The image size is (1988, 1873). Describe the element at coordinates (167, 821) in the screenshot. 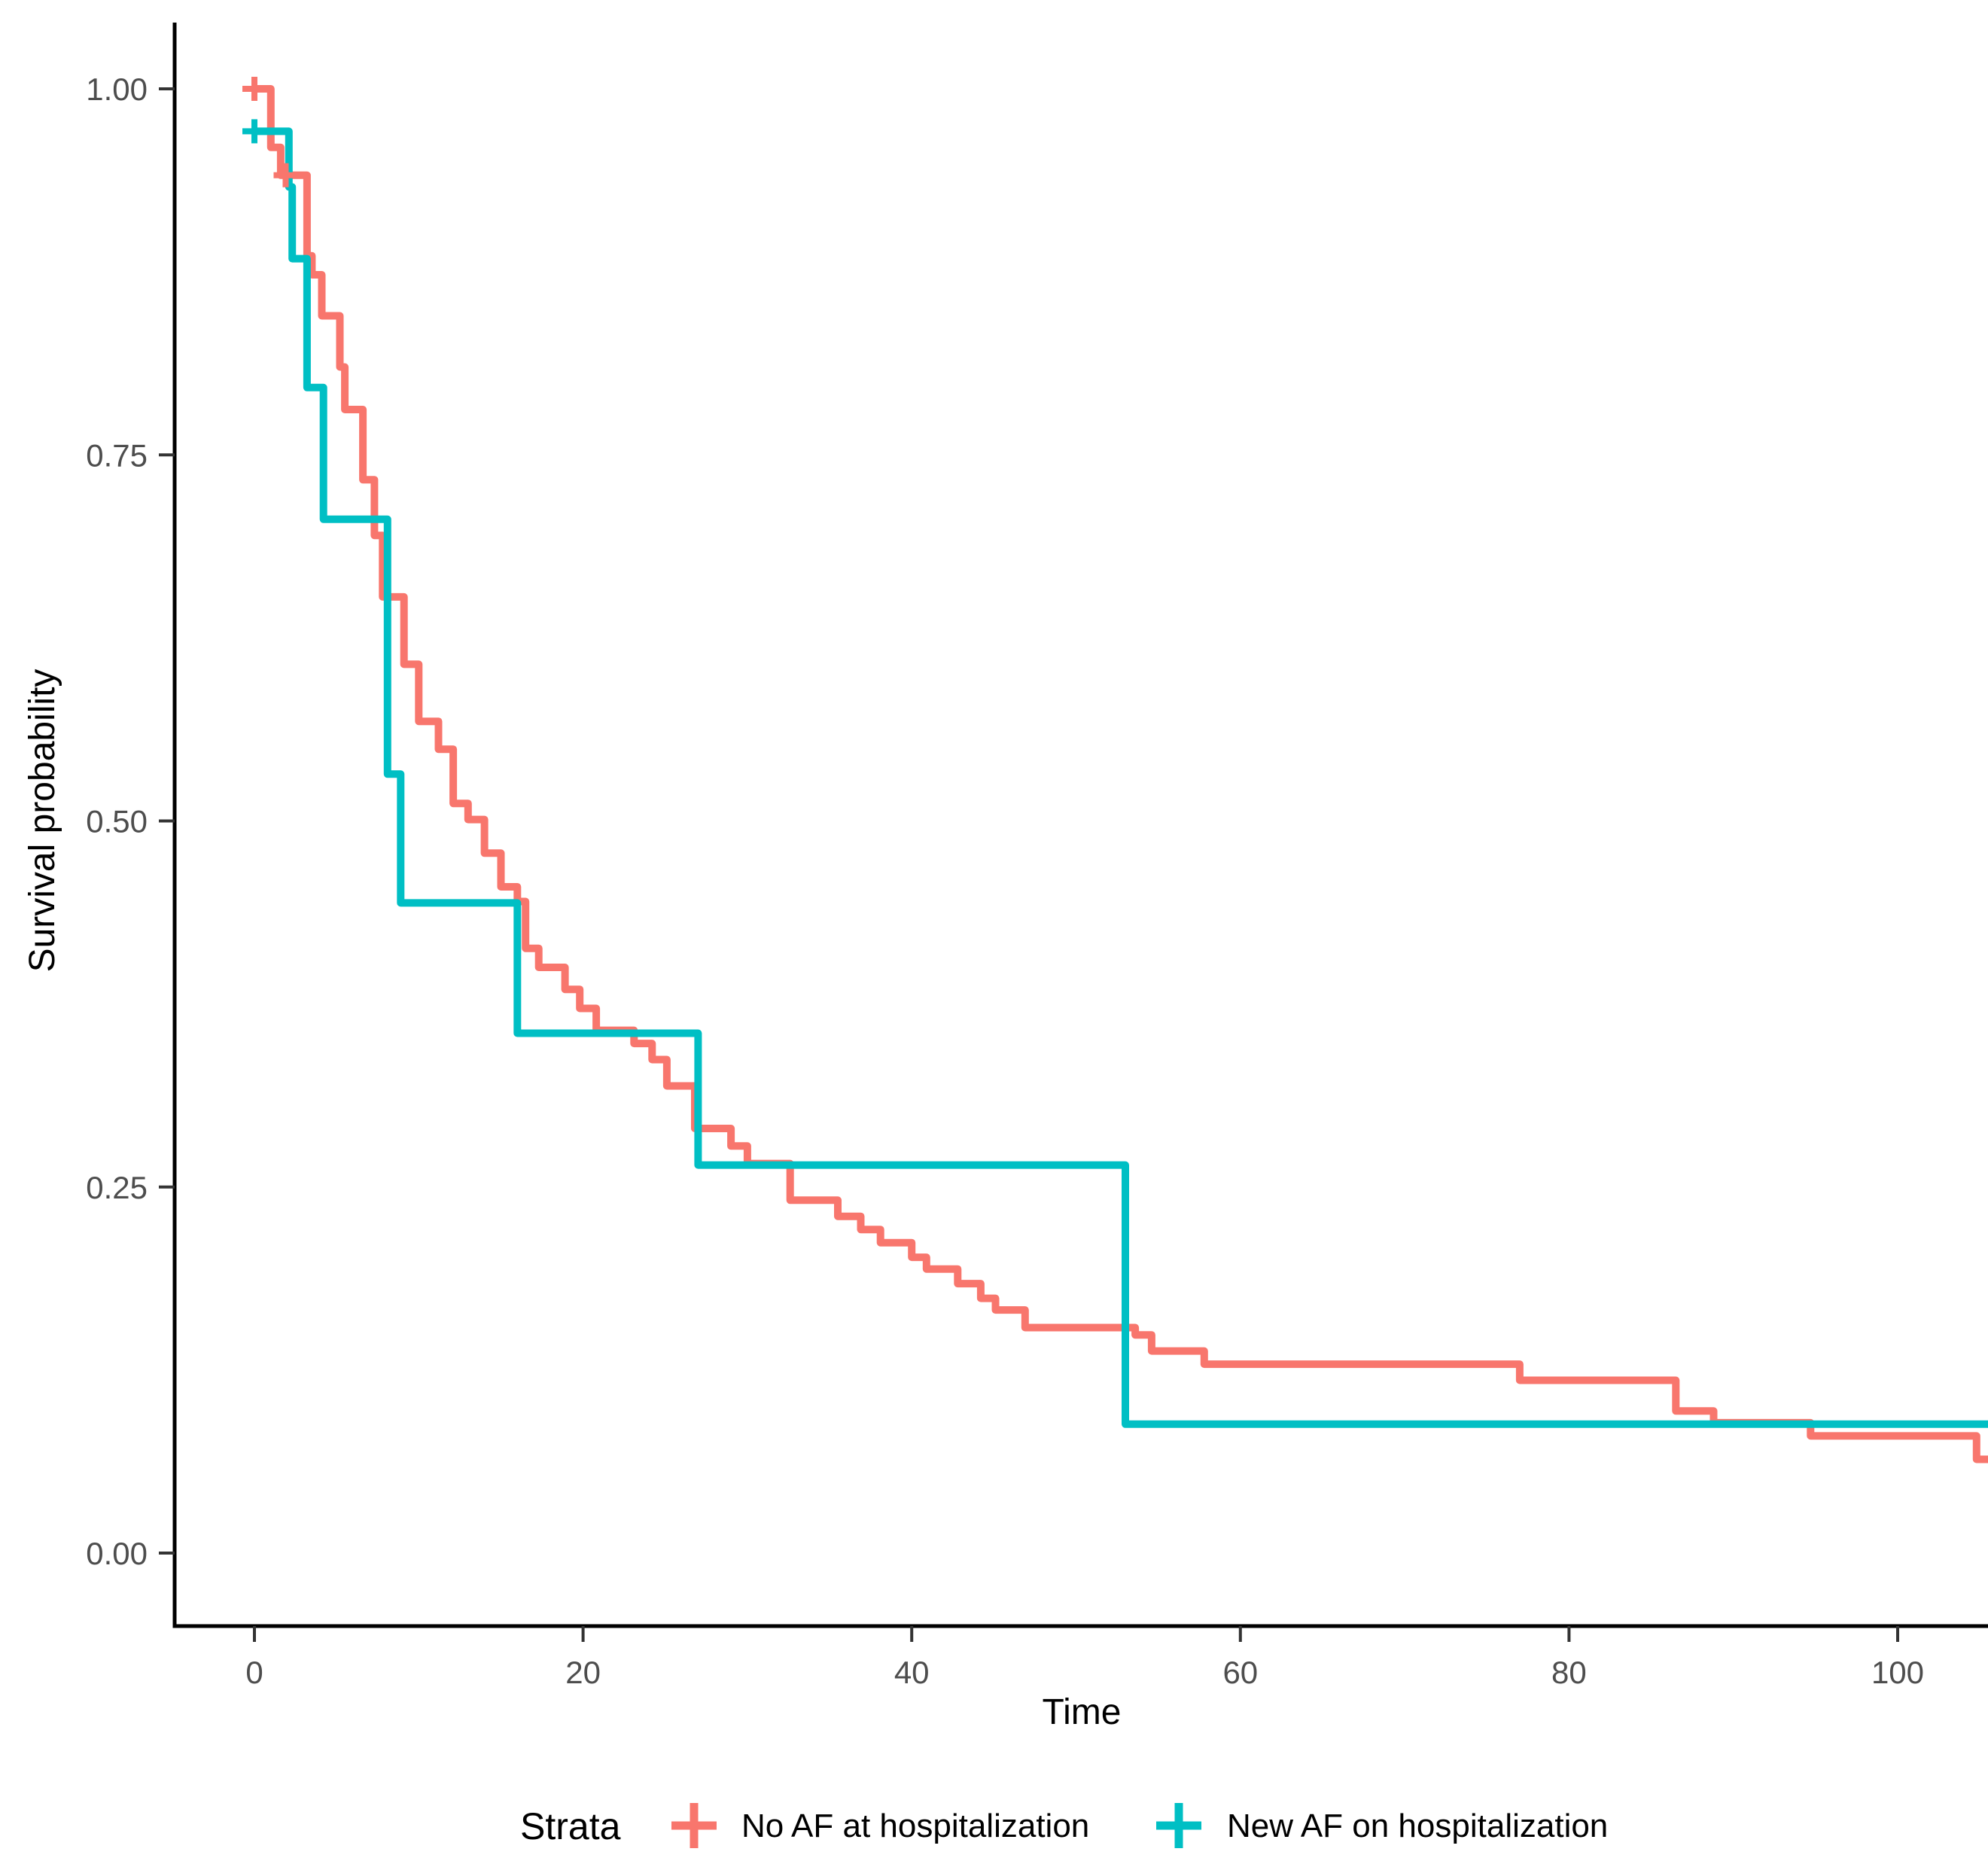

I see `y-tick-marks` at that location.